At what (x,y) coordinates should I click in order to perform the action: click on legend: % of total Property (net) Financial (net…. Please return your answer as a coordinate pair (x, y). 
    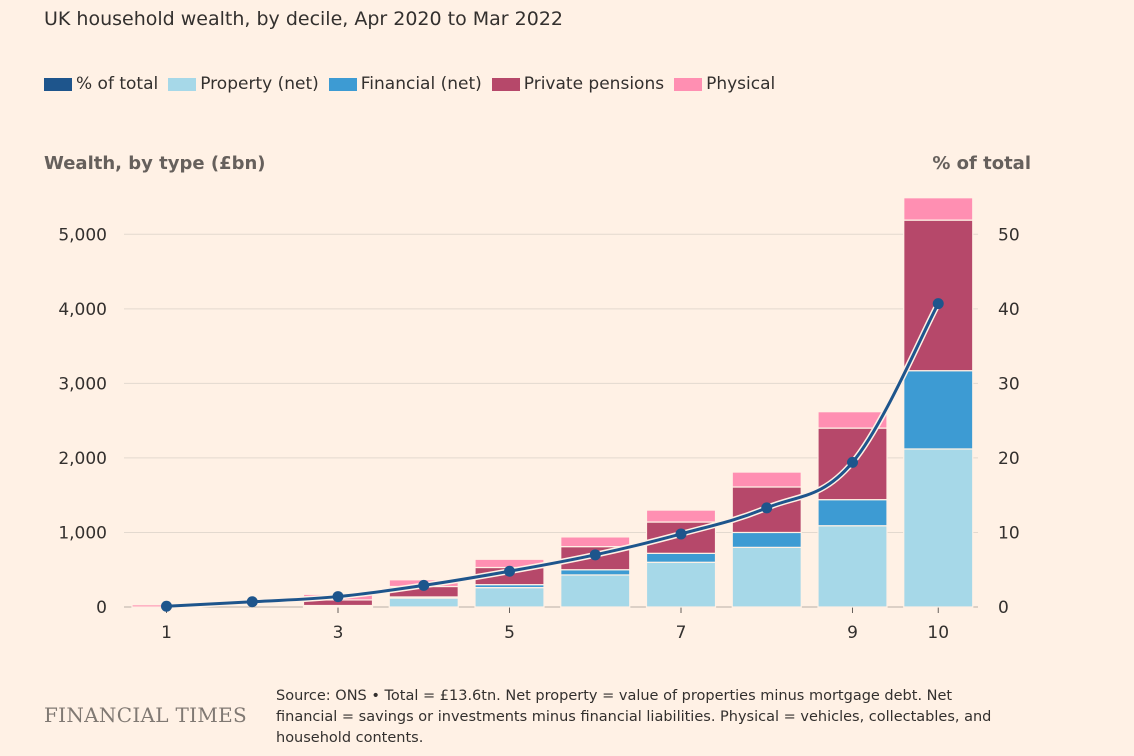
    Looking at the image, I should click on (414, 84).